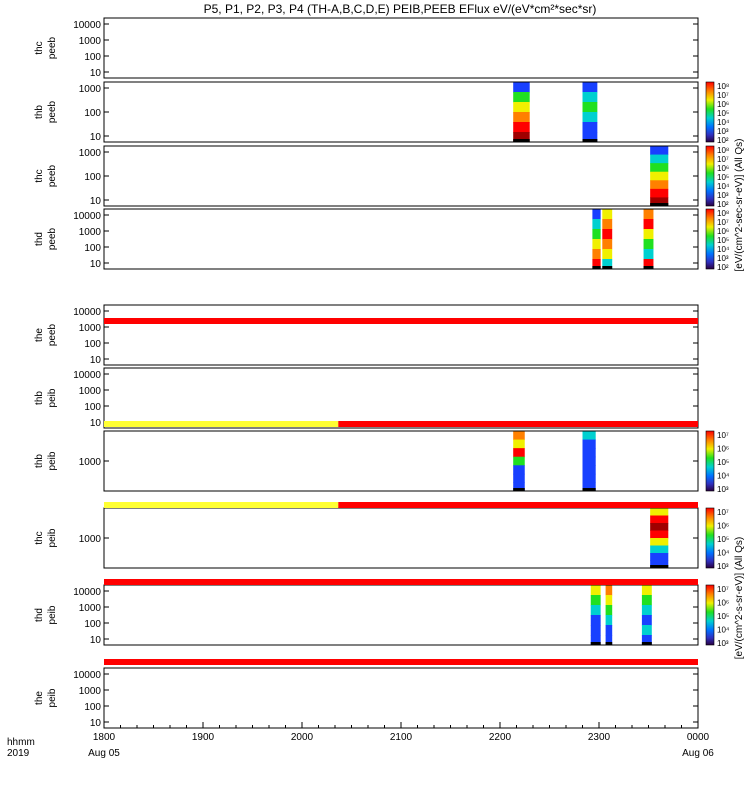 The height and width of the screenshot is (800, 750). What do you see at coordinates (104, 737) in the screenshot?
I see `x-tick-label: 1800` at bounding box center [104, 737].